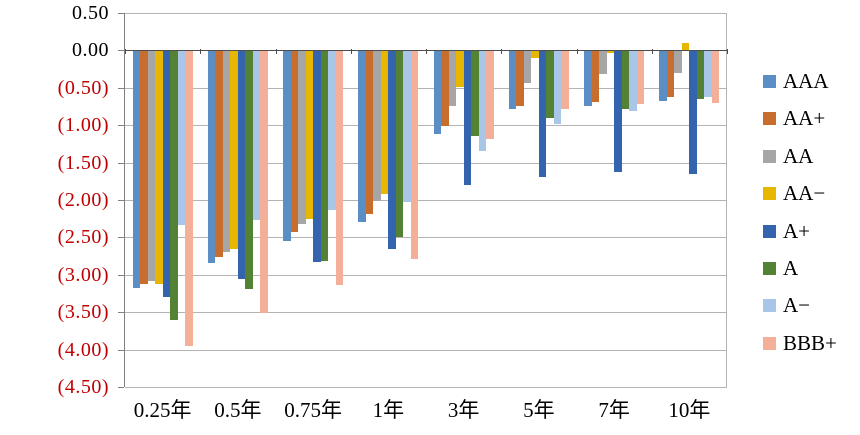 Image resolution: width=860 pixels, height=435 pixels. What do you see at coordinates (512, 80) in the screenshot?
I see `bar-AAA-5年` at bounding box center [512, 80].